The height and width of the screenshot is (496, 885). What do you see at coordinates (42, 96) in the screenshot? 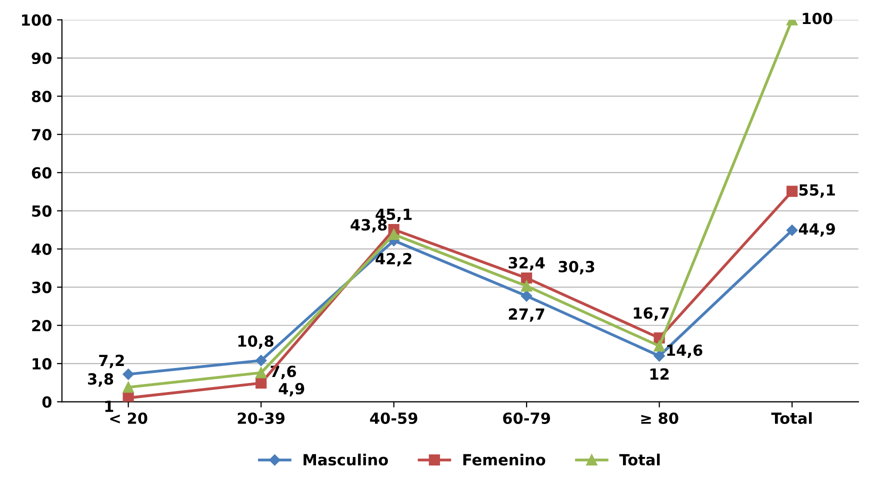
I see `y-tick-label: 80` at bounding box center [42, 96].